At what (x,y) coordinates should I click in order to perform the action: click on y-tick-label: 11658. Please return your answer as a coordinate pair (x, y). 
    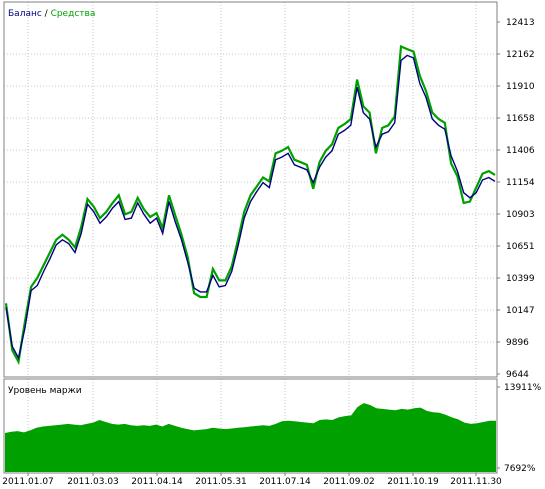
    Looking at the image, I should click on (520, 119).